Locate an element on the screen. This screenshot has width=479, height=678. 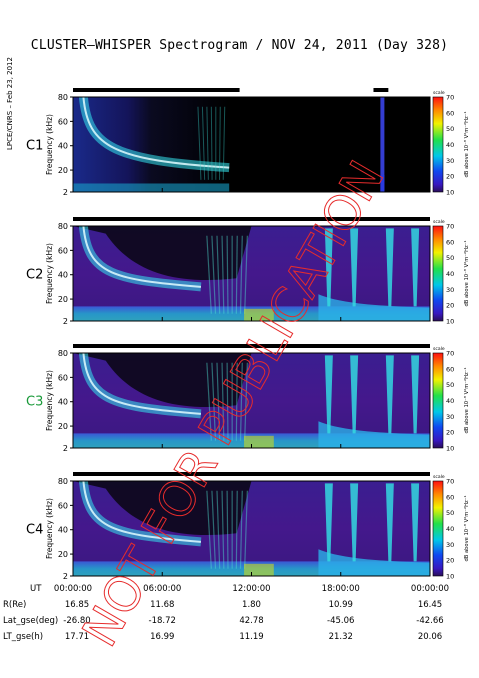
cutoff-region is located at coordinates (162, 508).